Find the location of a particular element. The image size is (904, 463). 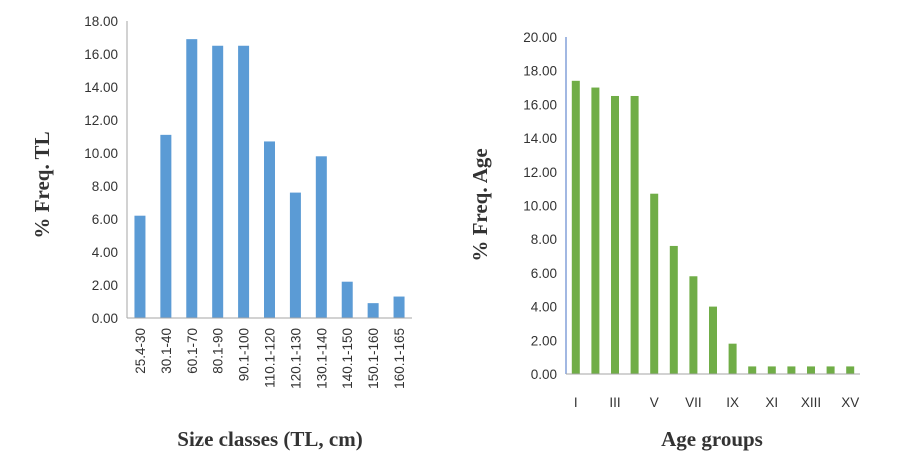

size-class-y-tick-label: 0.00 is located at coordinates (105, 318).